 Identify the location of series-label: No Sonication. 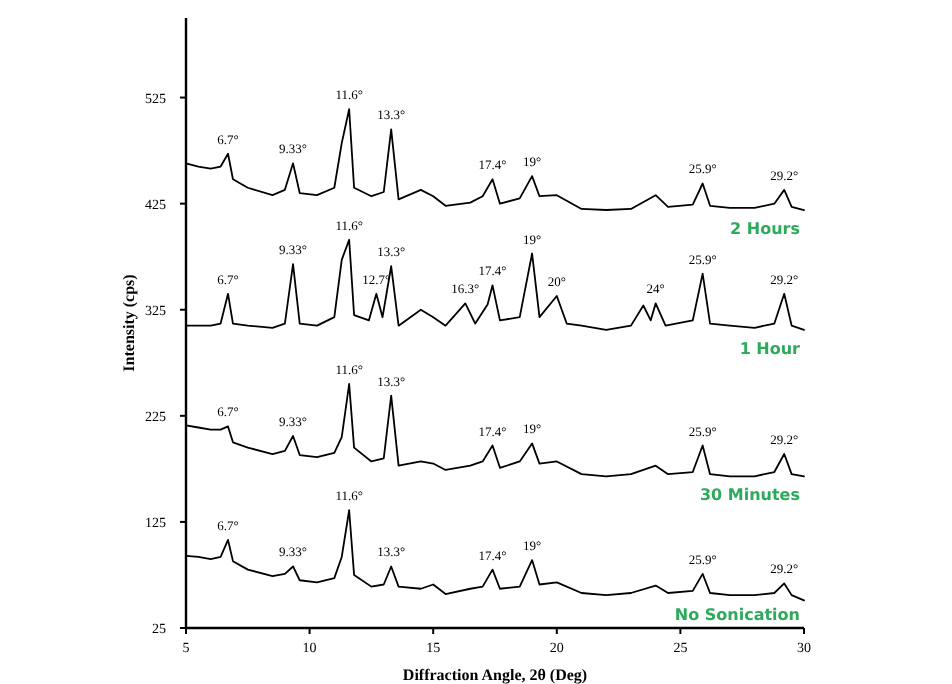
(737, 615).